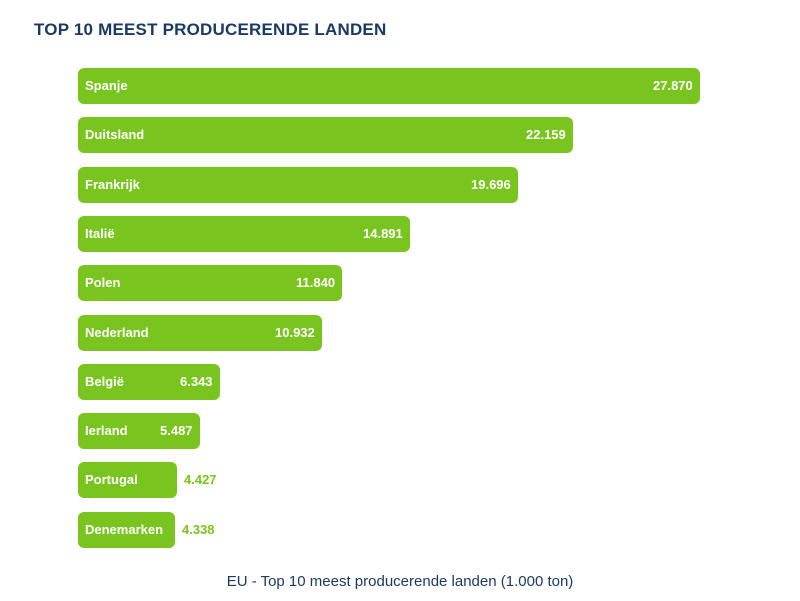 This screenshot has width=800, height=601. What do you see at coordinates (491, 184) in the screenshot?
I see `bar-value-label: 19.696` at bounding box center [491, 184].